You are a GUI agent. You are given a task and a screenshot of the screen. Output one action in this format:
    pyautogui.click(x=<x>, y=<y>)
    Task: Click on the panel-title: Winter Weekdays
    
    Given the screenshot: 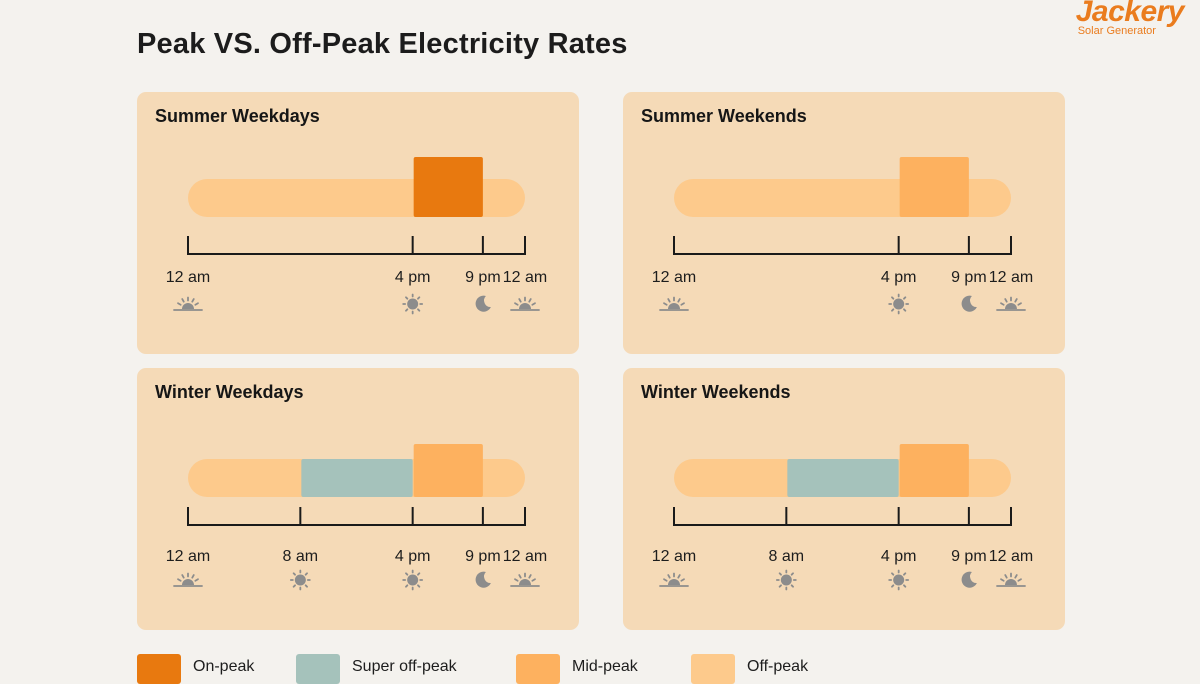 What is the action you would take?
    pyautogui.click(x=229, y=392)
    